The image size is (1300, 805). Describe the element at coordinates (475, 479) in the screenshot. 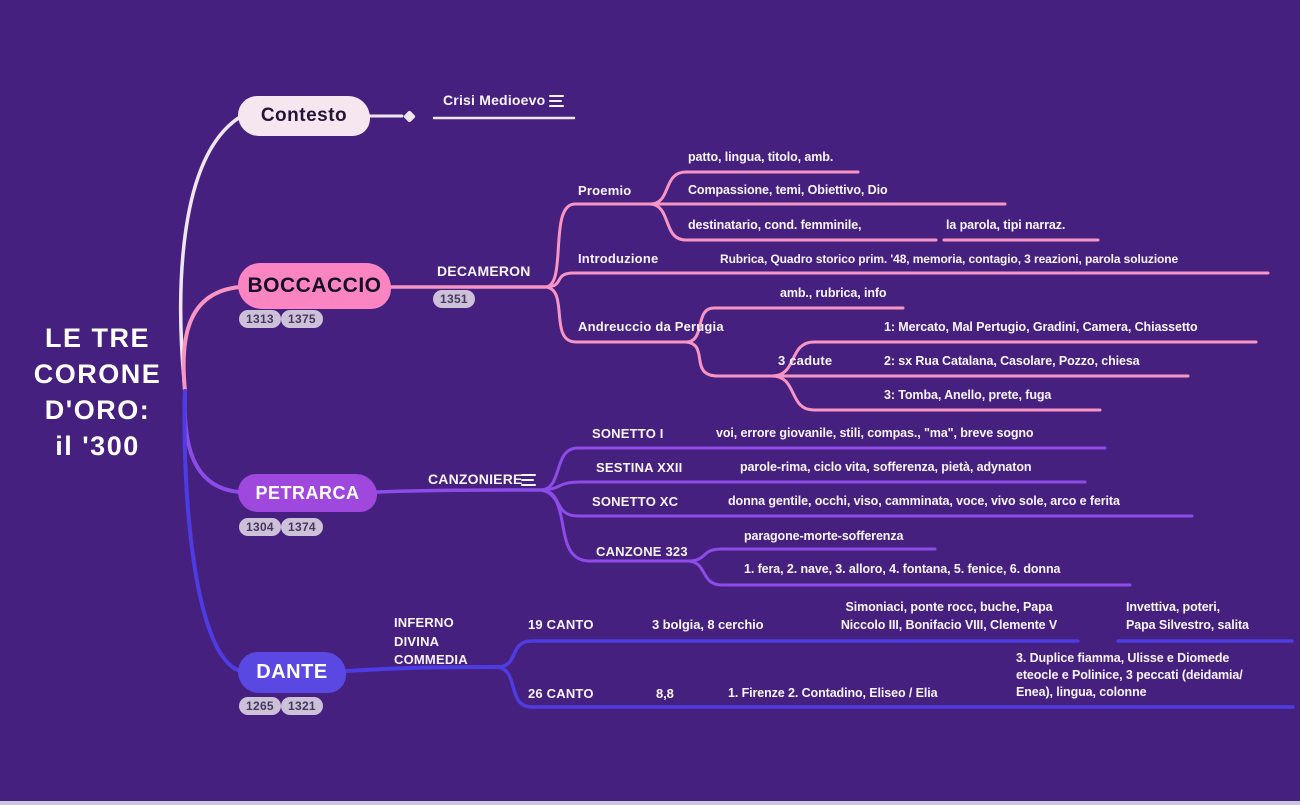

I see `topic-canzoniere: CANZONIERE` at that location.